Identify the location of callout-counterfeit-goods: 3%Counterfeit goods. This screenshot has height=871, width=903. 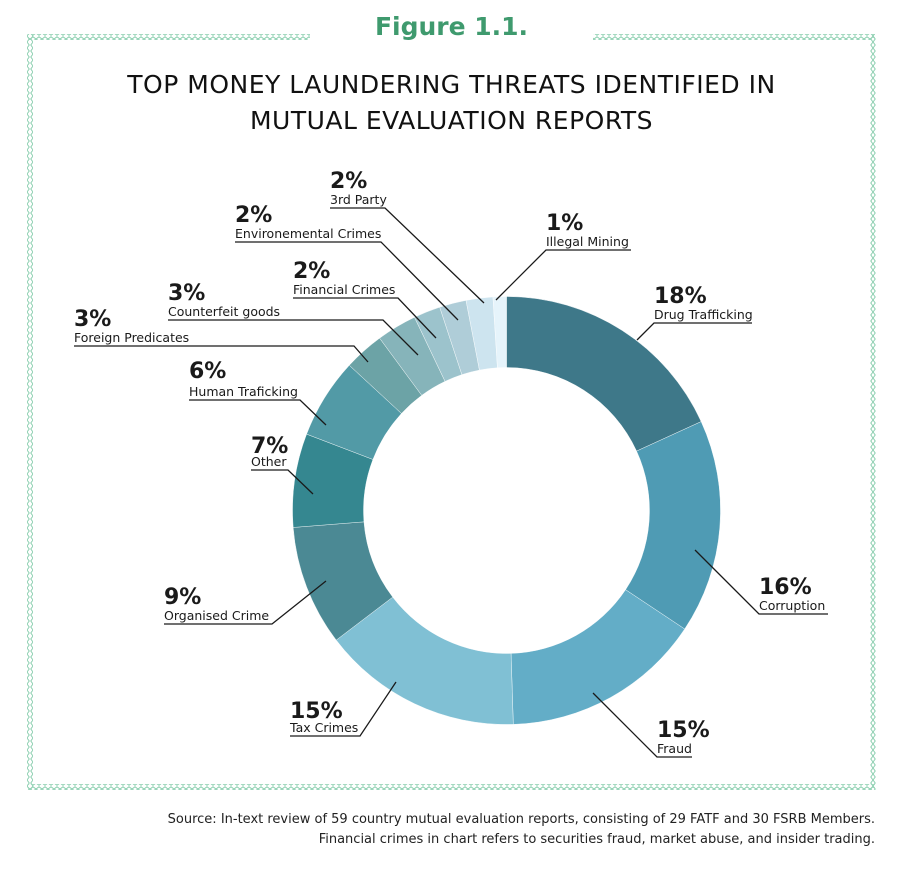
(293, 318).